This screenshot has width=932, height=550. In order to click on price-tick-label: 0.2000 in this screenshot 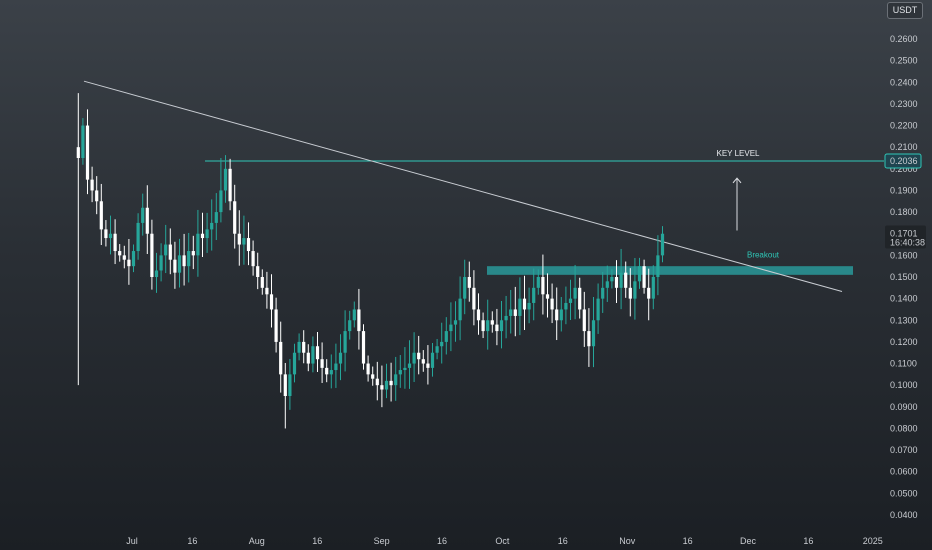, I will do `click(904, 169)`.